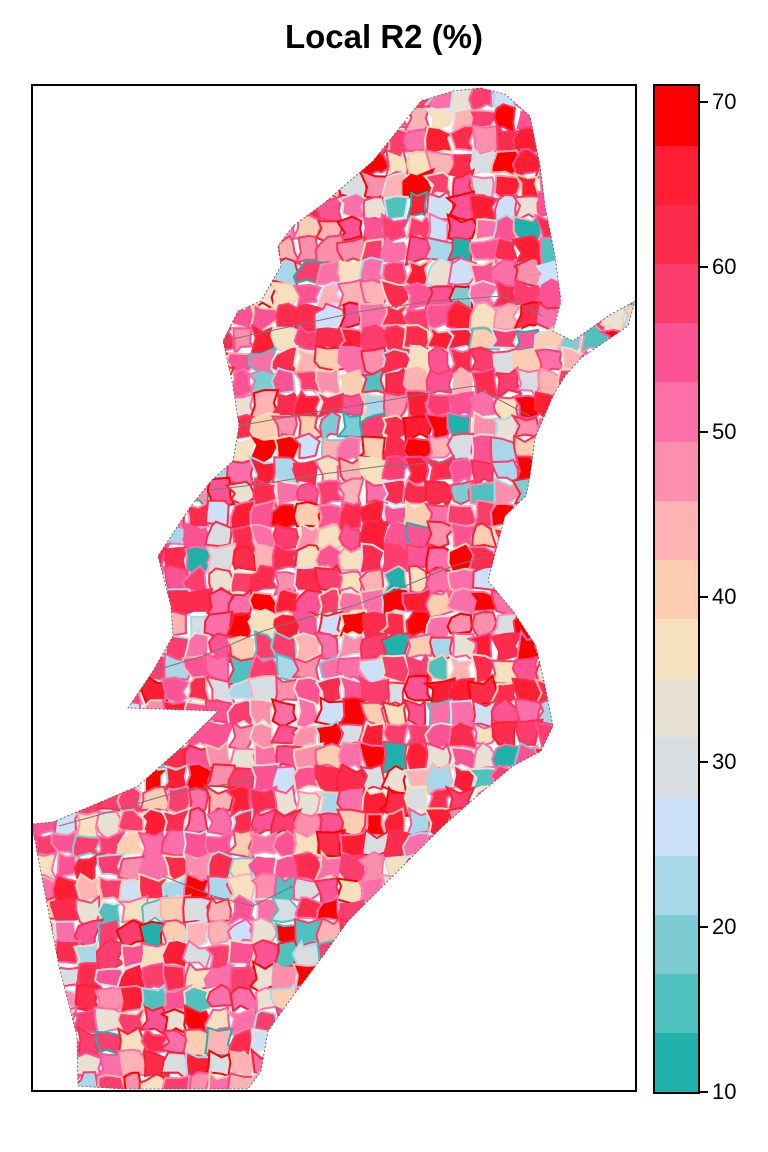 Image resolution: width=768 pixels, height=1152 pixels. I want to click on legend-tick-label: 70, so click(724, 102).